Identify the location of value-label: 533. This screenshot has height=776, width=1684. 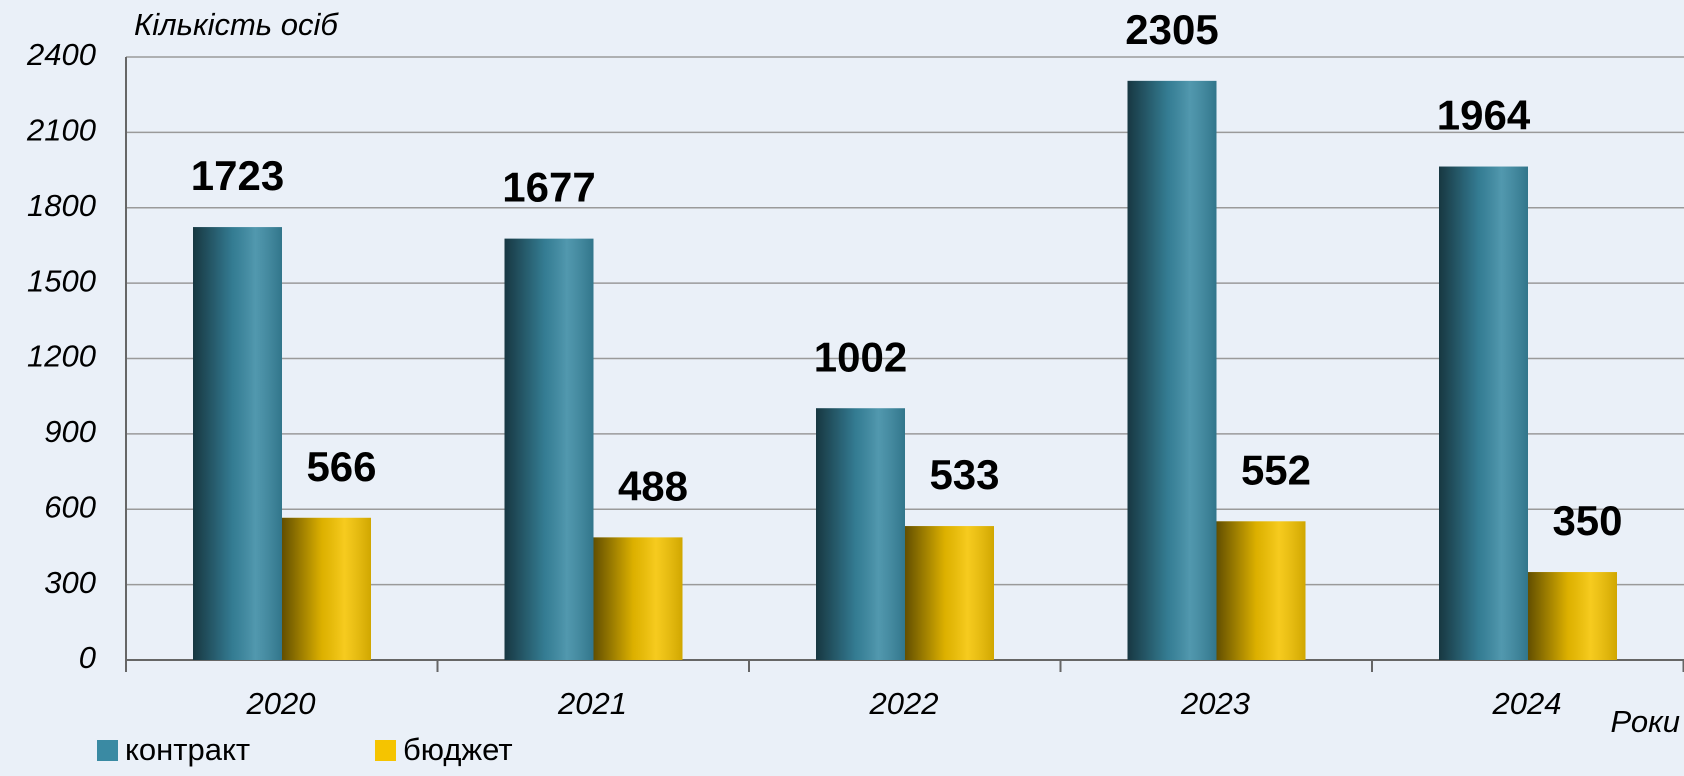
(964, 474).